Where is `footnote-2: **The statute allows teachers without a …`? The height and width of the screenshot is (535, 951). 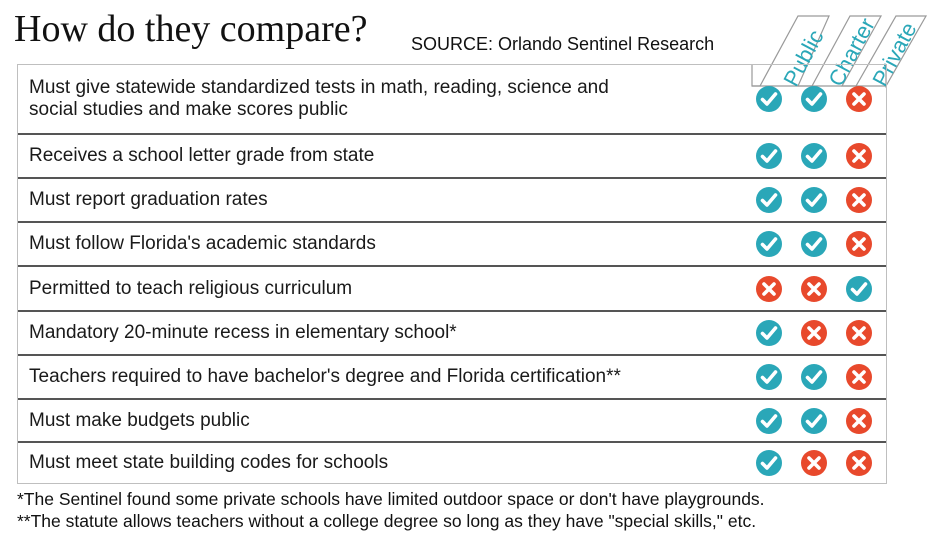 footnote-2: **The statute allows teachers without a … is located at coordinates (387, 521).